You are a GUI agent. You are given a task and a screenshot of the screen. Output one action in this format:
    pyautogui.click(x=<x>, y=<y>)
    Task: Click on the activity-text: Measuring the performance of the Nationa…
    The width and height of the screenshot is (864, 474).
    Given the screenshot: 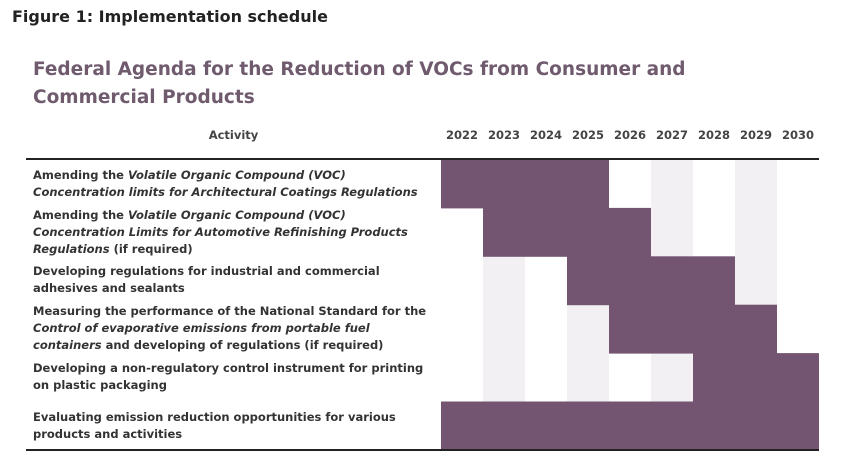 What is the action you would take?
    pyautogui.click(x=230, y=311)
    